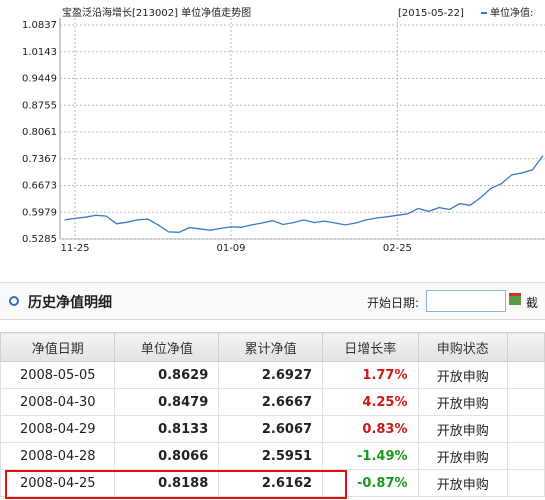 This screenshot has width=545, height=500. I want to click on table-cell: 2.6667, so click(271, 402).